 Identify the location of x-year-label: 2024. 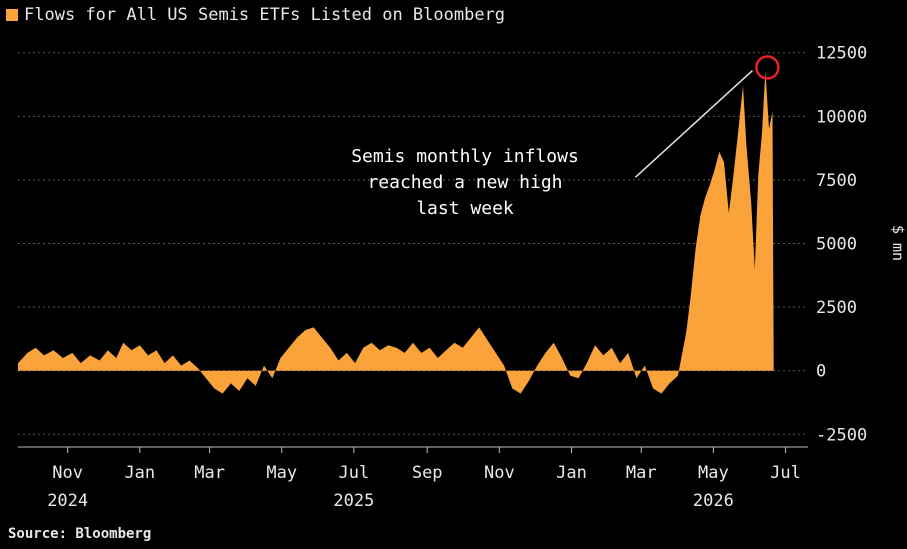
(67, 501).